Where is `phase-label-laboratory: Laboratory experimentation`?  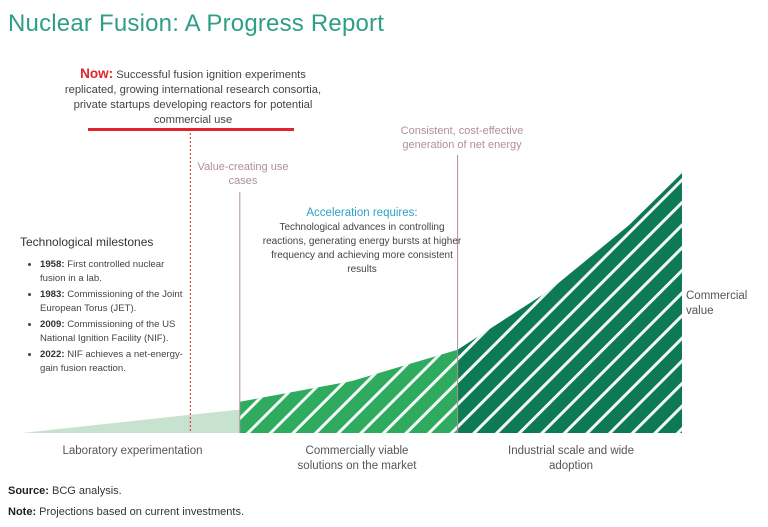 phase-label-laboratory: Laboratory experimentation is located at coordinates (132, 451).